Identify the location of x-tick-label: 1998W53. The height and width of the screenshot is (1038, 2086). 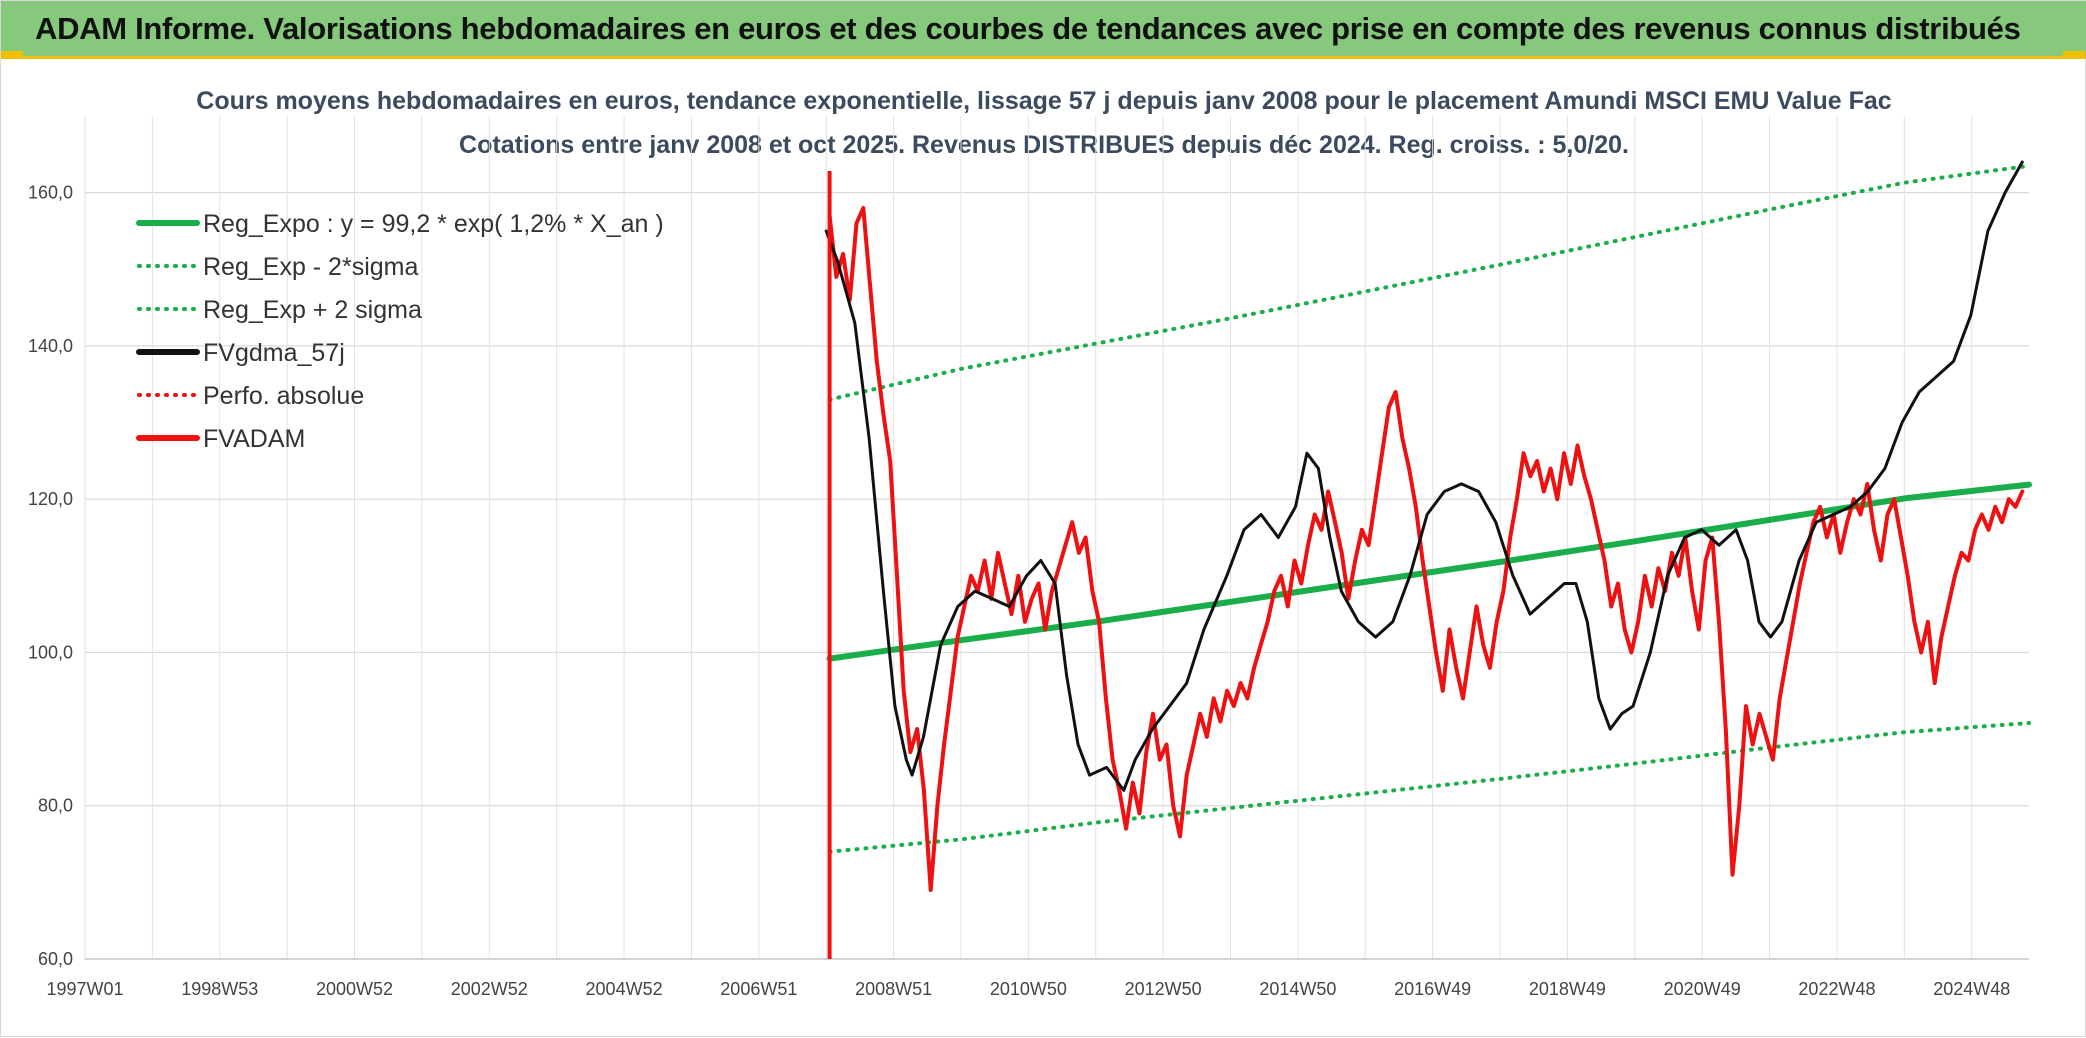
(219, 989).